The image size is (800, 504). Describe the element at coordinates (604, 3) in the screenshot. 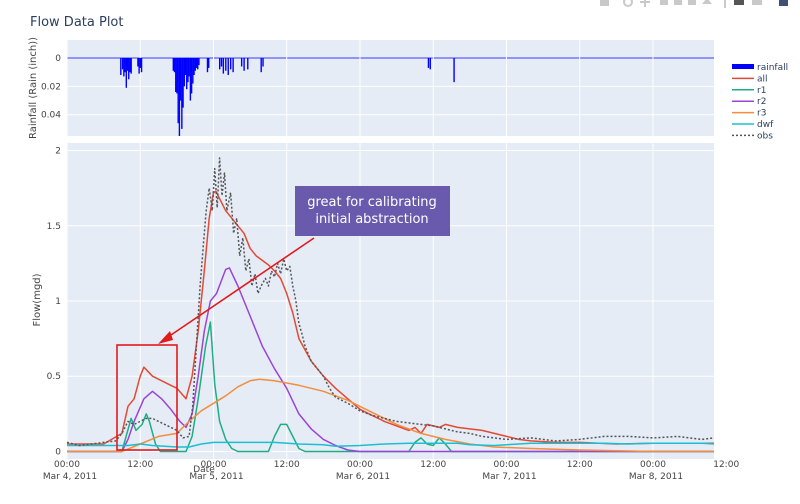

I see `camera-icon` at that location.